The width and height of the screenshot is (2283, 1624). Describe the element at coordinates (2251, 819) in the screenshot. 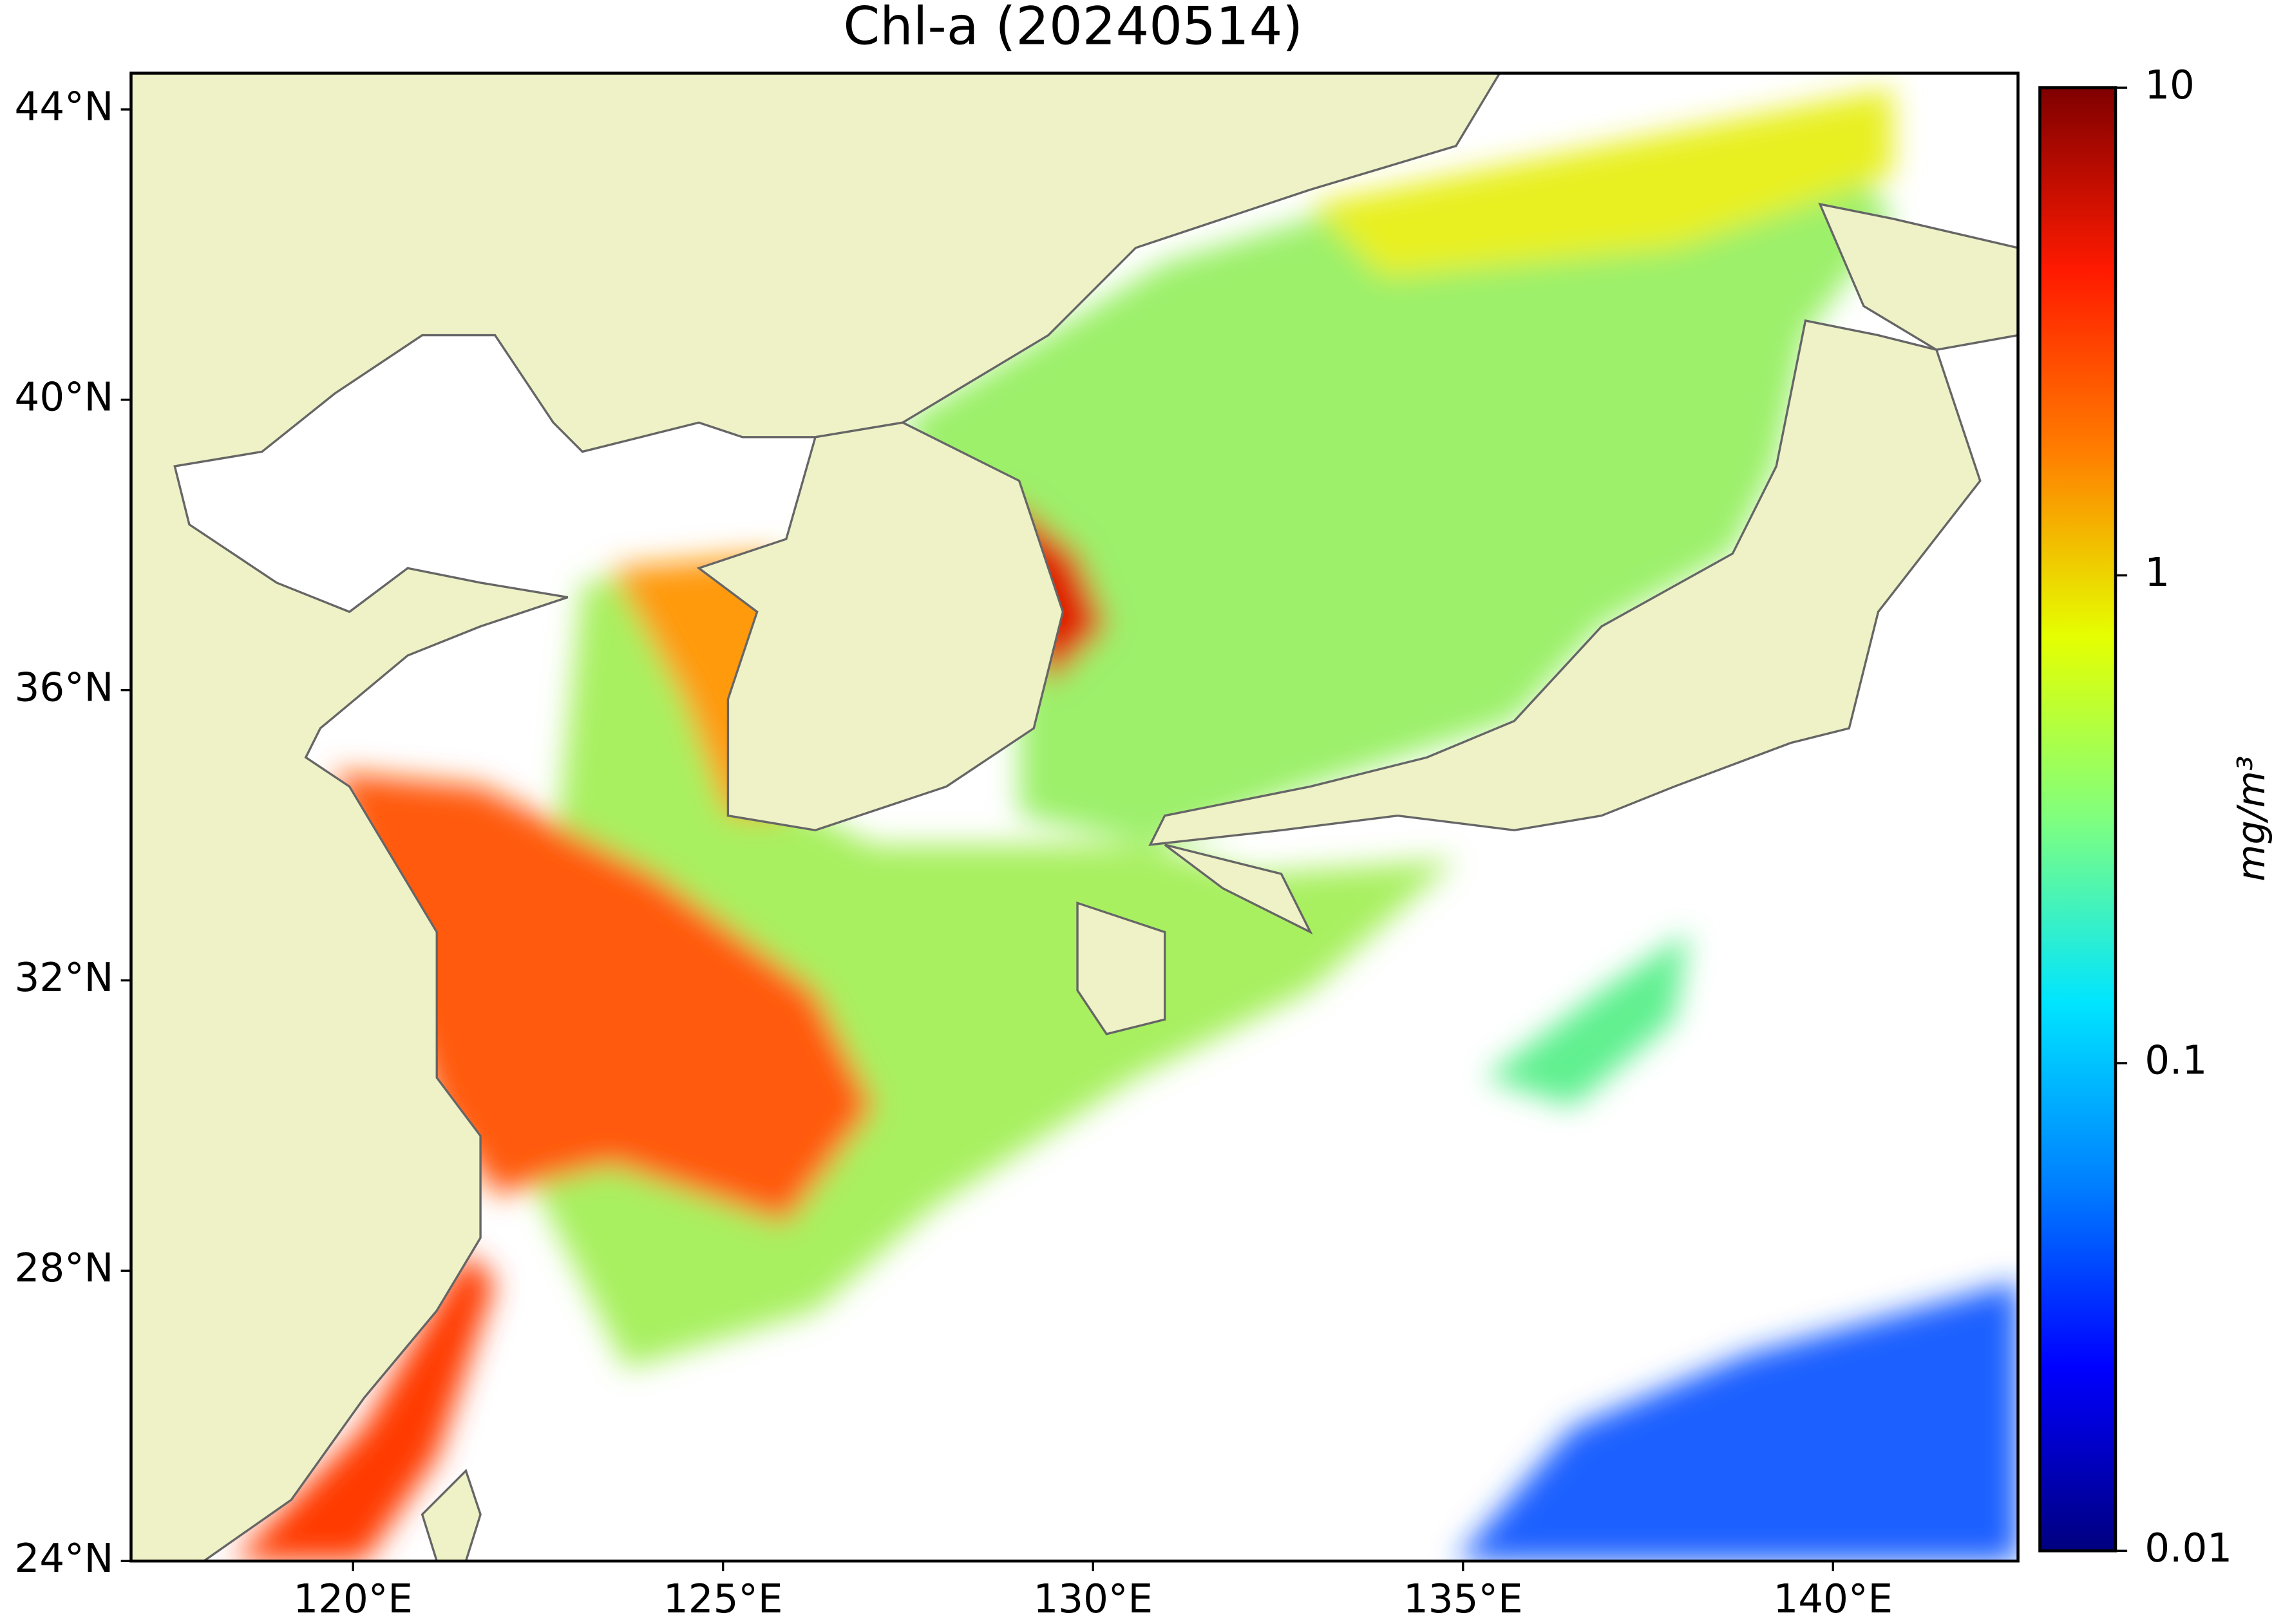

I see `colorbar-label: mg/m³` at that location.